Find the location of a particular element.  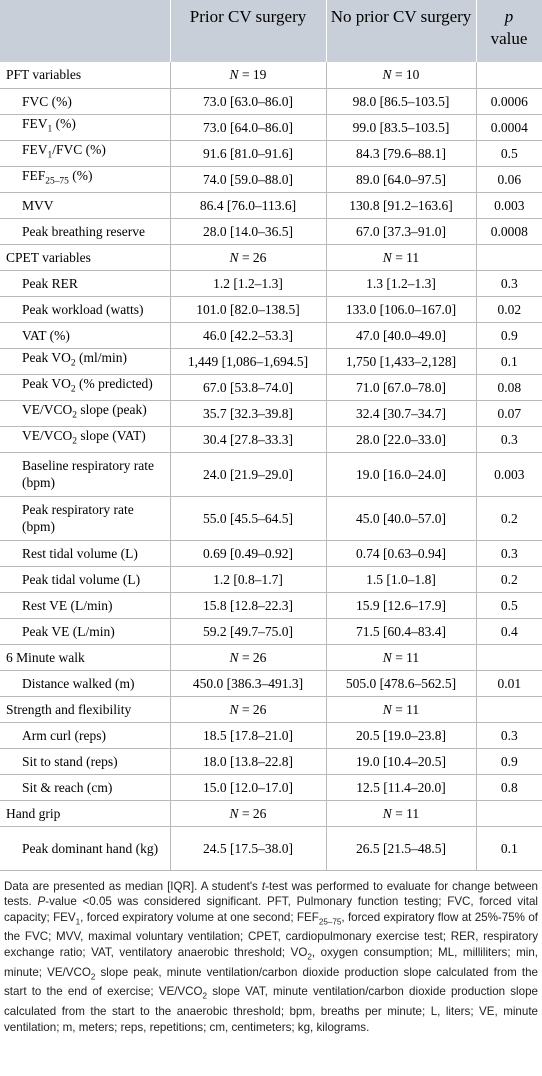

prior-cv-value: 73.0 [63.0–86.0] is located at coordinates (248, 101).